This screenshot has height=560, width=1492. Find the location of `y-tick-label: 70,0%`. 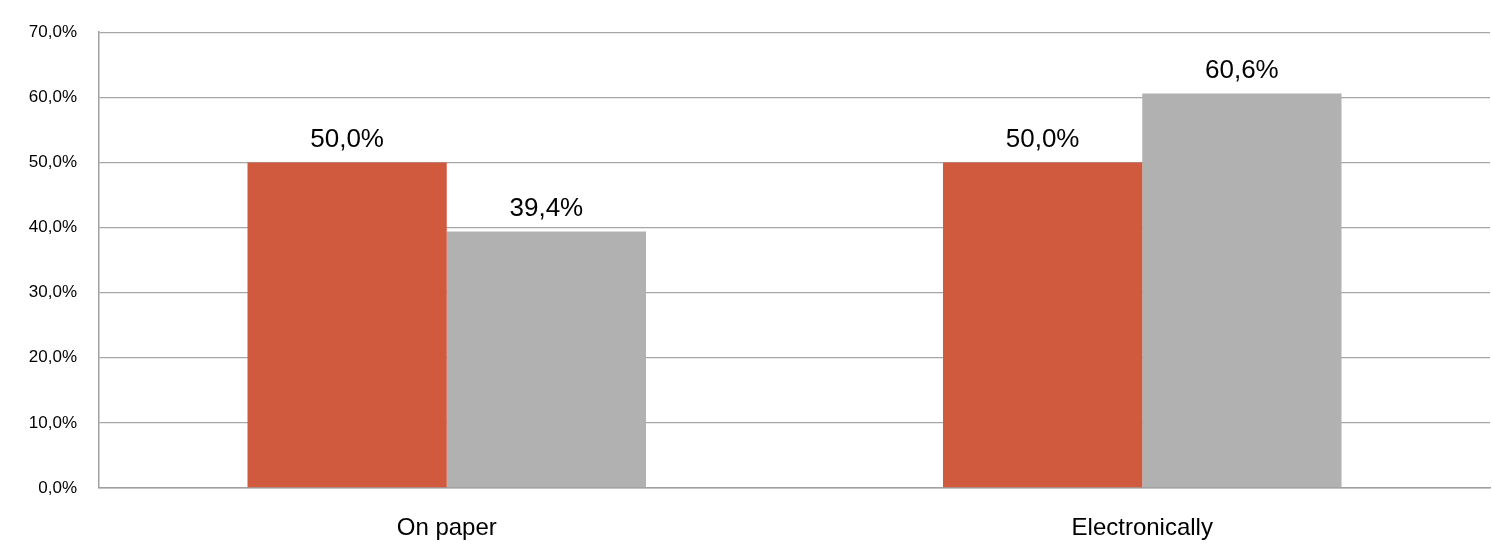

y-tick-label: 70,0% is located at coordinates (52, 31).